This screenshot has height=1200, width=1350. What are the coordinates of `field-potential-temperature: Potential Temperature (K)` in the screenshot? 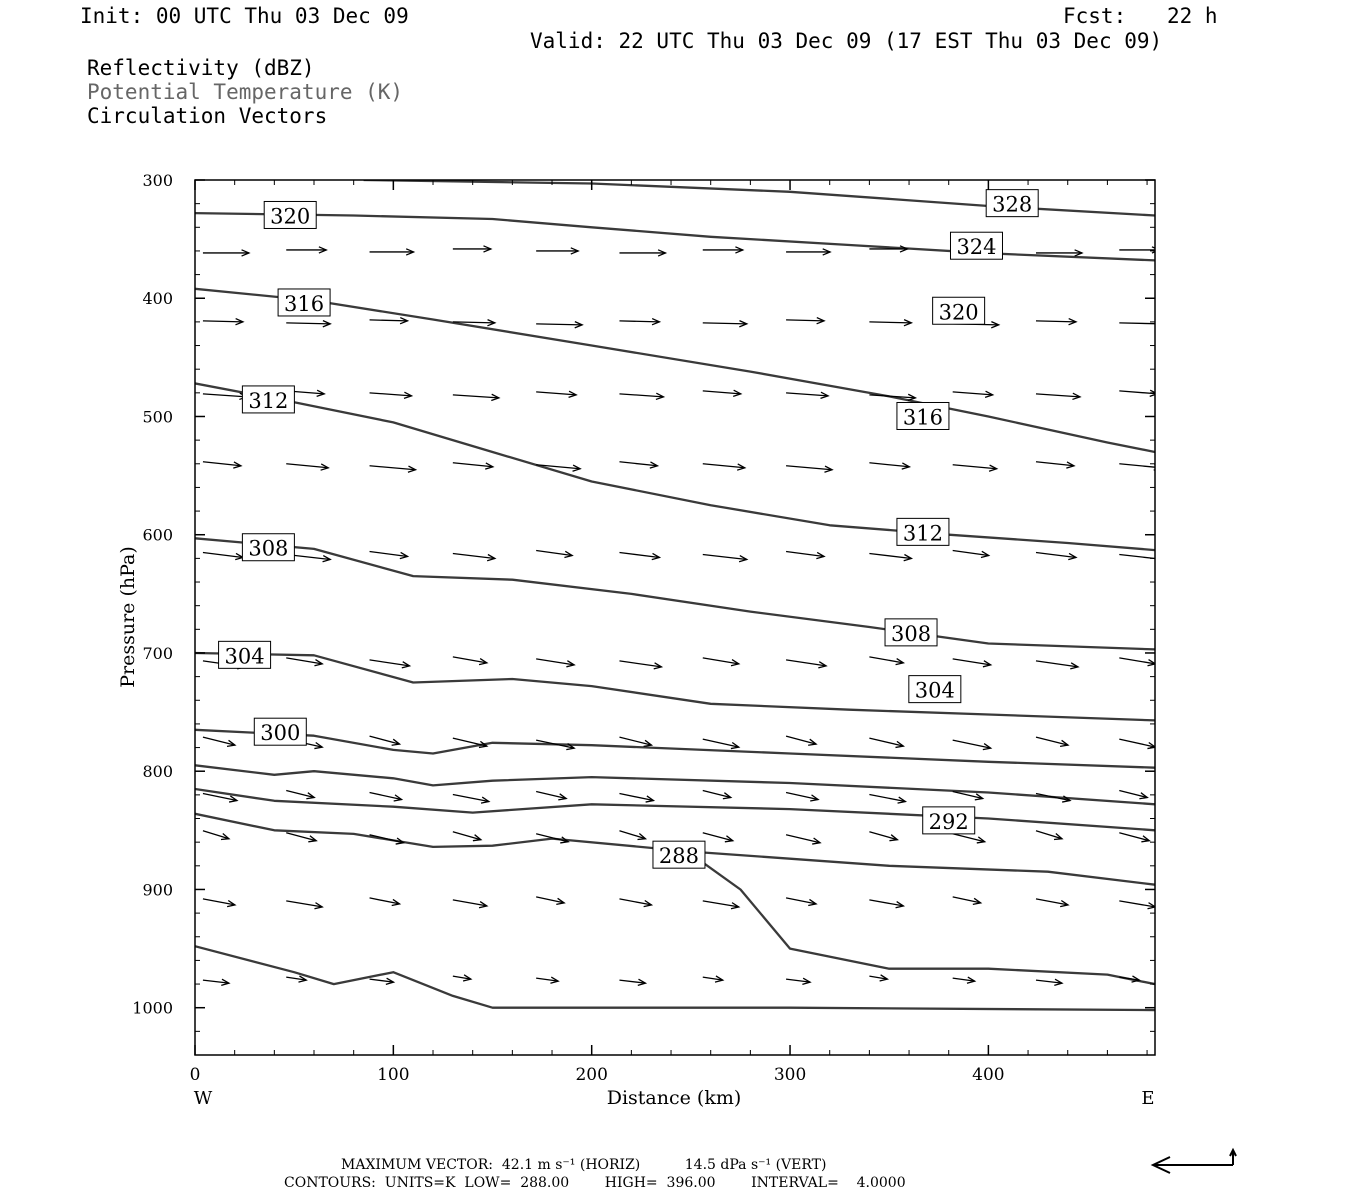 It's located at (245, 92).